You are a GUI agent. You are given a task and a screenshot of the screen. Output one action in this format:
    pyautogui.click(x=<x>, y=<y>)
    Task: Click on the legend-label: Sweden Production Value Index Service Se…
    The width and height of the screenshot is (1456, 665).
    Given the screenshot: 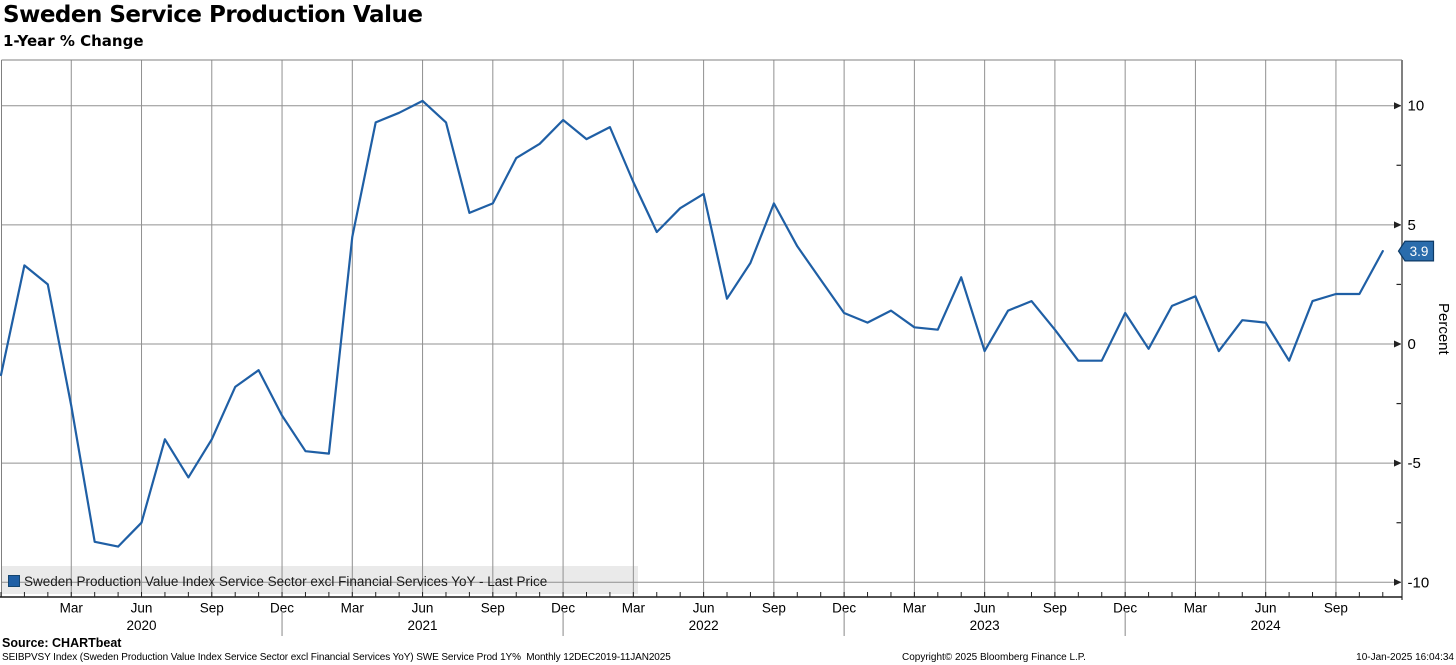 What is the action you would take?
    pyautogui.click(x=286, y=581)
    